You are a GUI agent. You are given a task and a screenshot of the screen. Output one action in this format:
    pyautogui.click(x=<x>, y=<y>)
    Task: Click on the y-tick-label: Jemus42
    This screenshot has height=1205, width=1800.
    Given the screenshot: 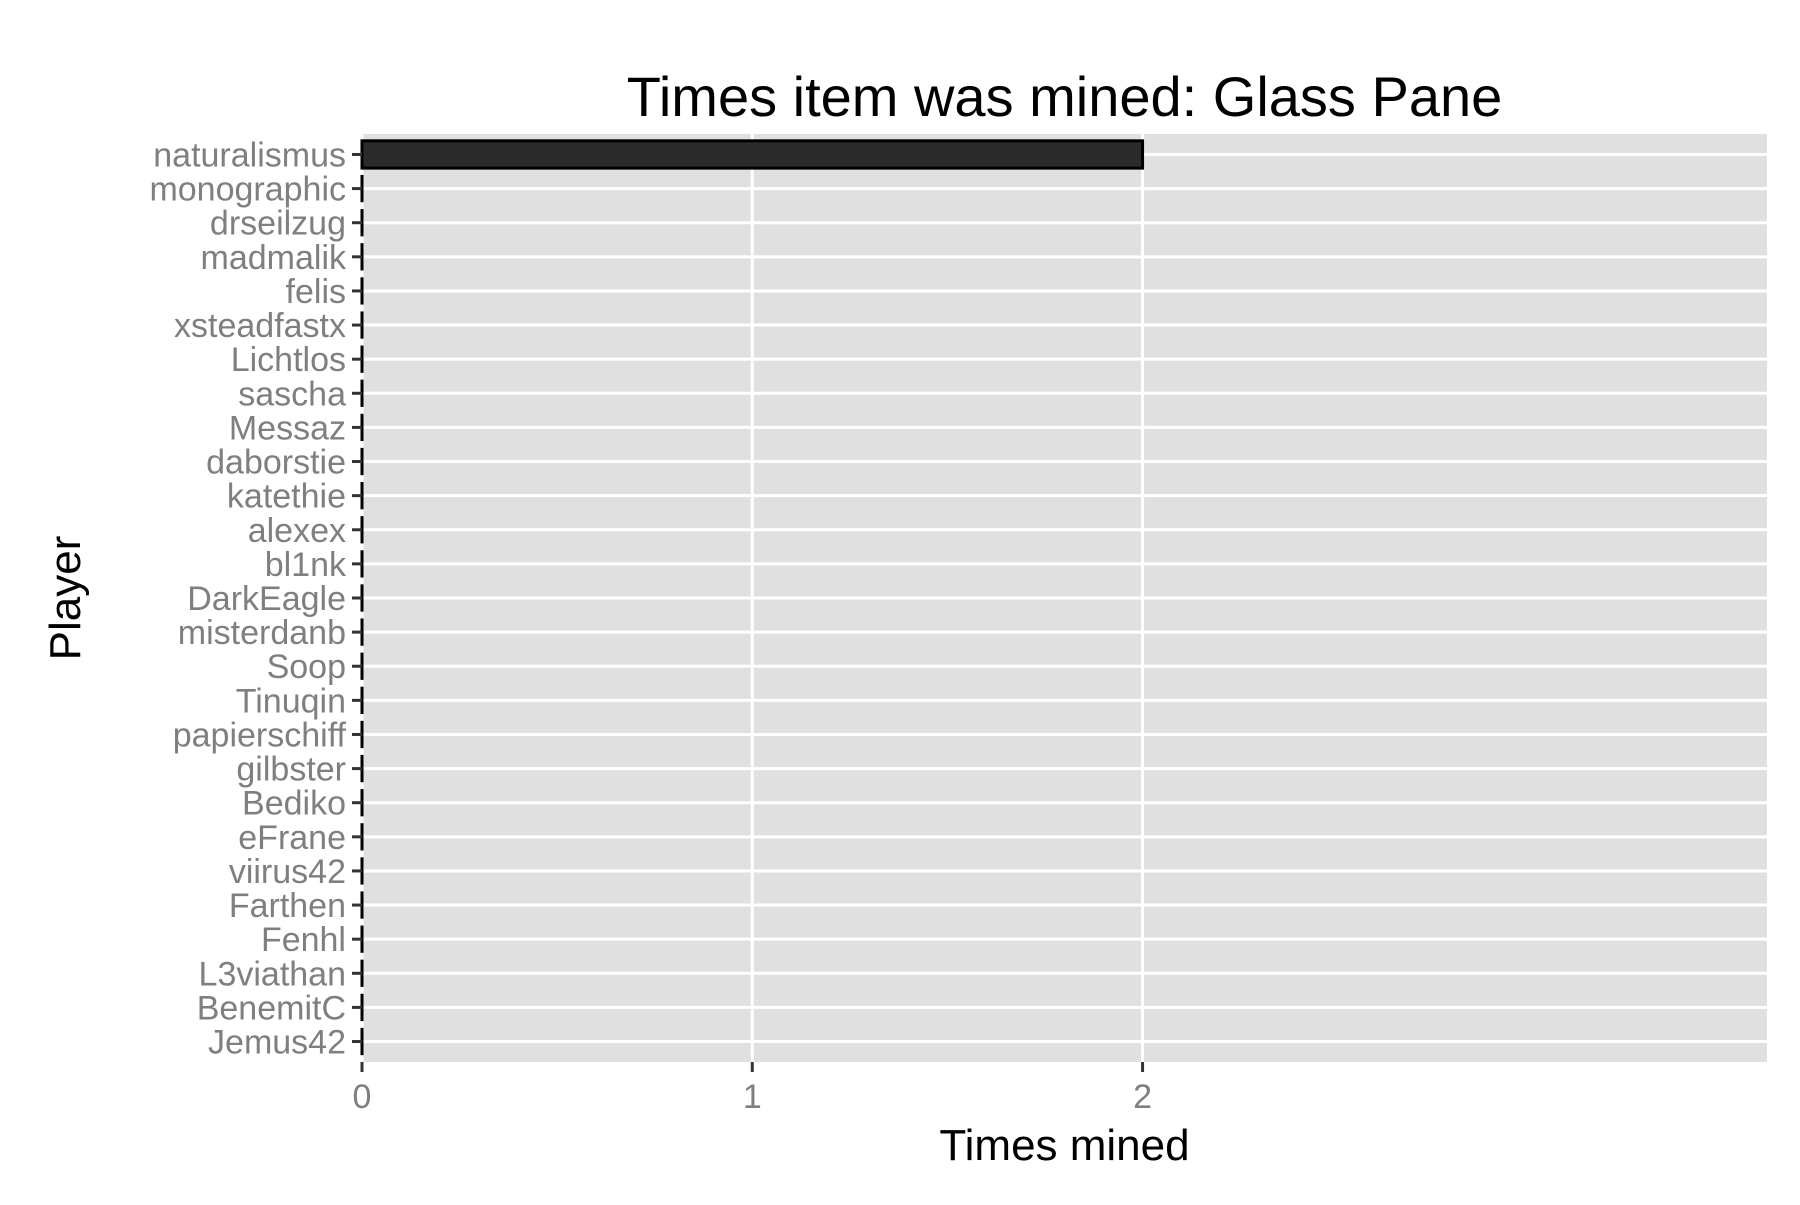 What is the action you would take?
    pyautogui.click(x=277, y=1043)
    